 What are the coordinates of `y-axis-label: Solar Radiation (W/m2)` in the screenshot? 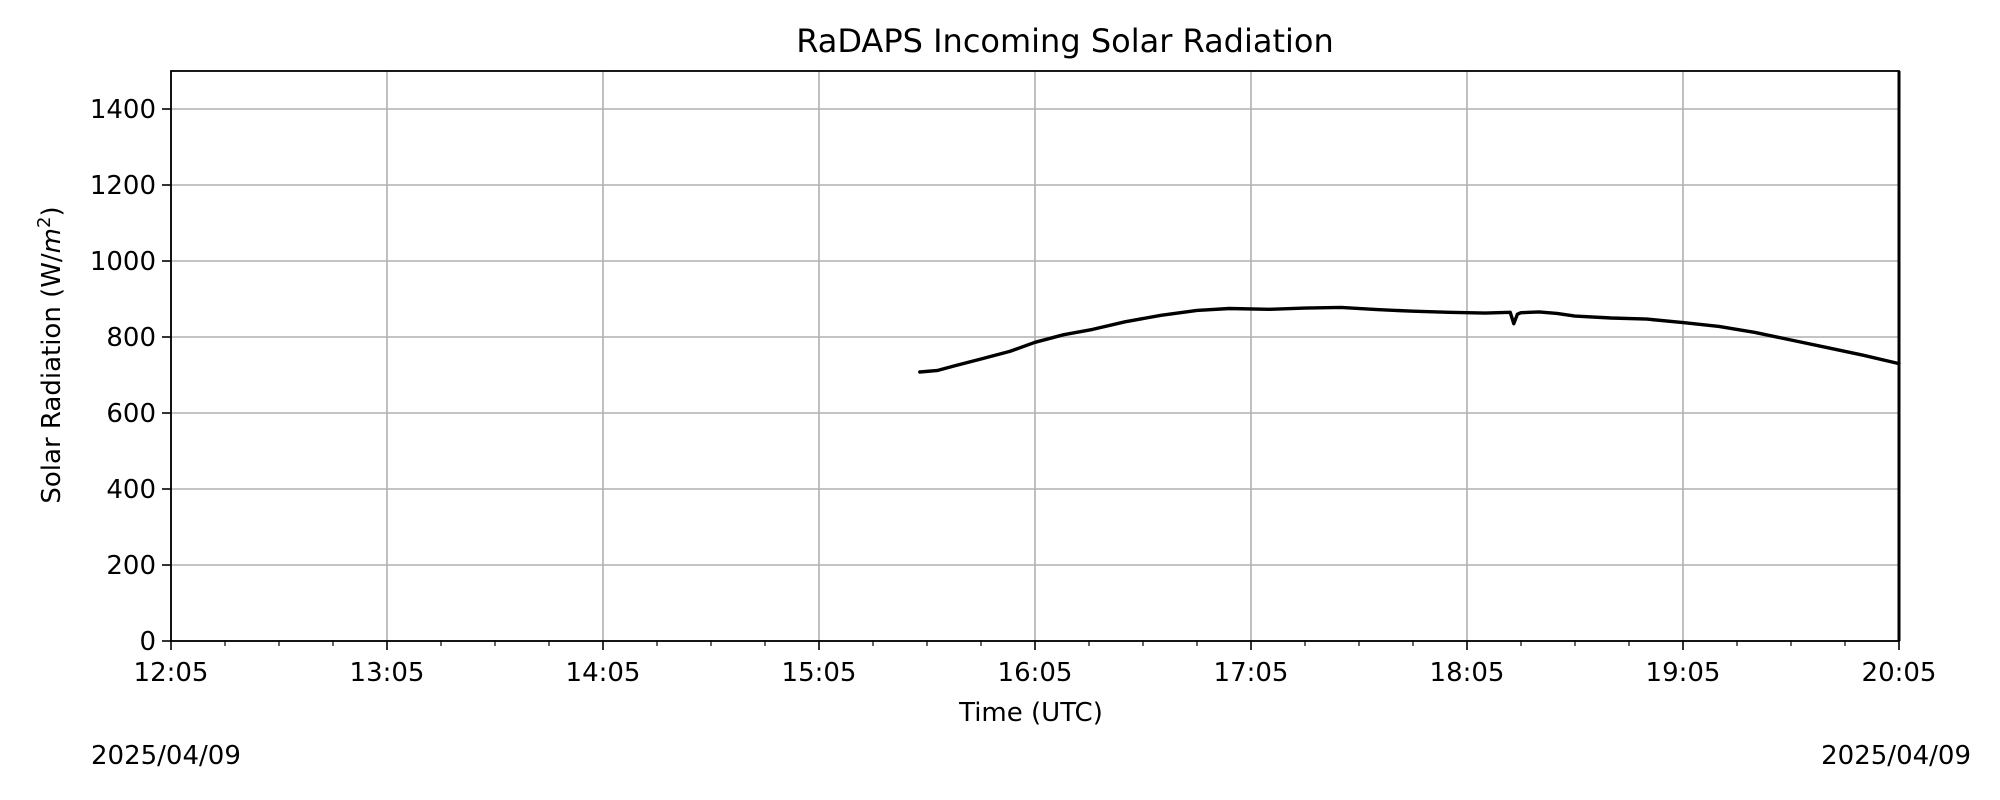 It's located at (50, 354).